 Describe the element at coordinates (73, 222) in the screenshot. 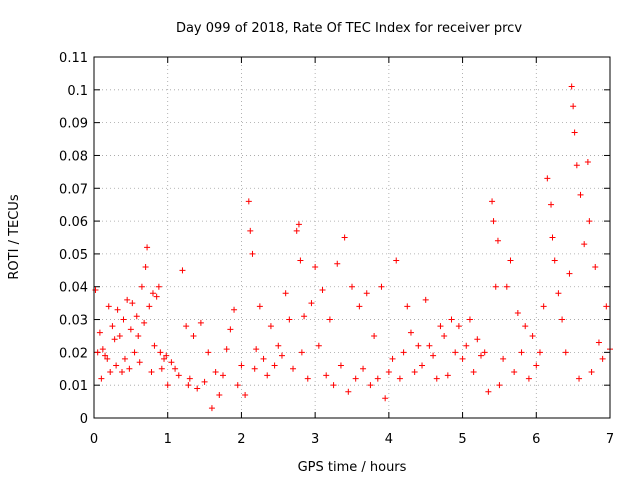

I see `y-tick-label: 0.06` at that location.